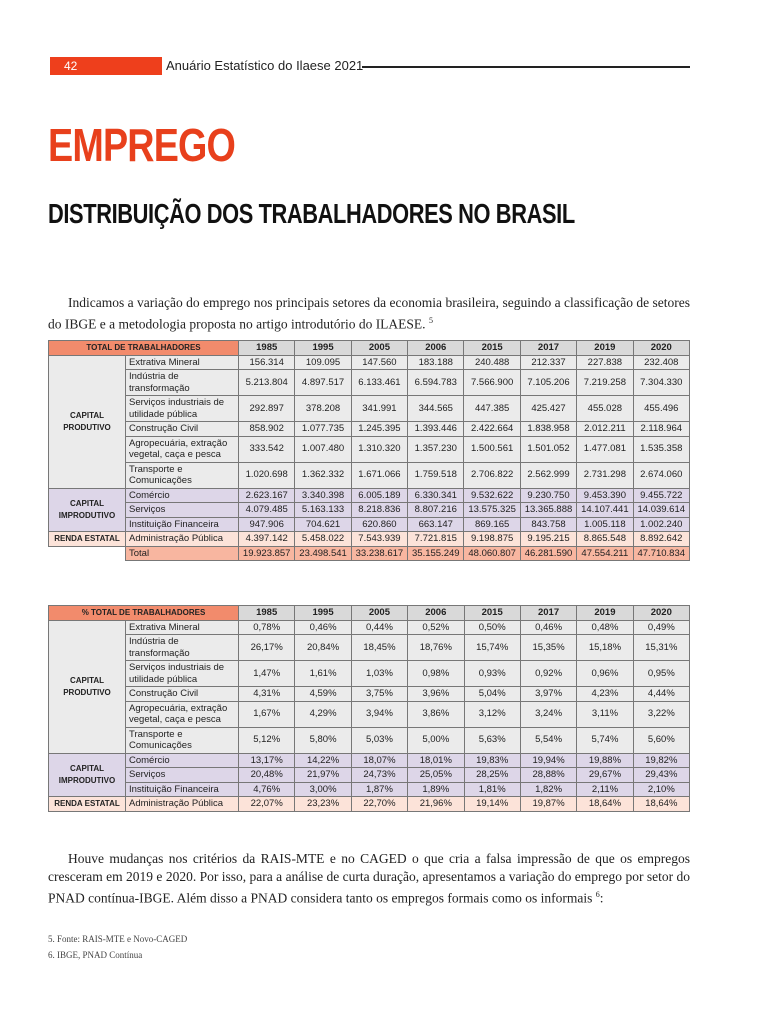 The image size is (764, 1024). Describe the element at coordinates (661, 510) in the screenshot. I see `cell: 14.039.614` at that location.